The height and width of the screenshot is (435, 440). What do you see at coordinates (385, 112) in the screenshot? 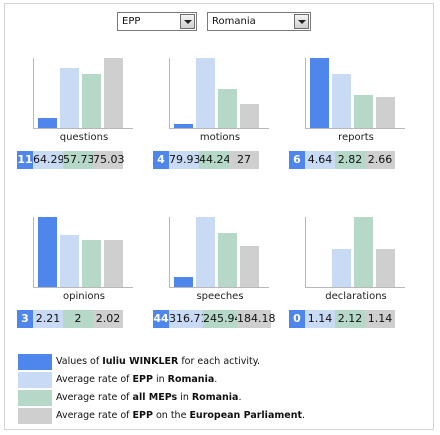
I see `bar-reports-group_ep` at bounding box center [385, 112].